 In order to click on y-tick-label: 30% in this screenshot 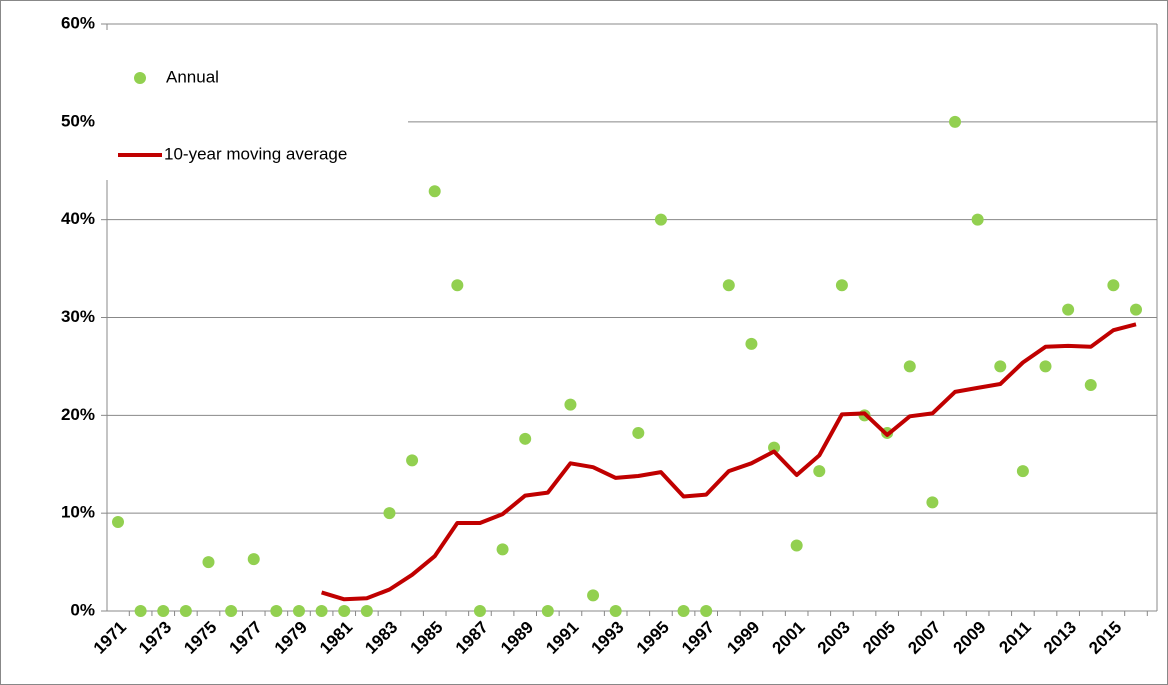, I will do `click(78, 316)`.